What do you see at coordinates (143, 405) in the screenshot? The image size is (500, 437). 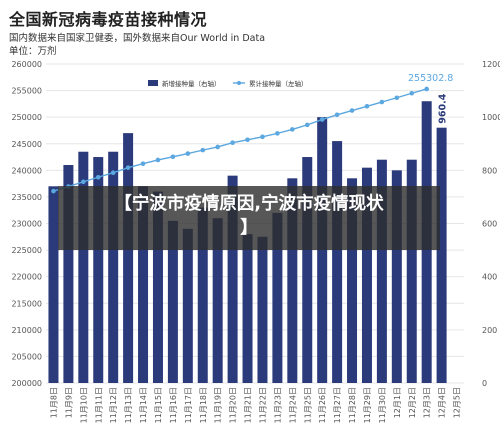 I see `x-tick-label: 11月14日` at bounding box center [143, 405].